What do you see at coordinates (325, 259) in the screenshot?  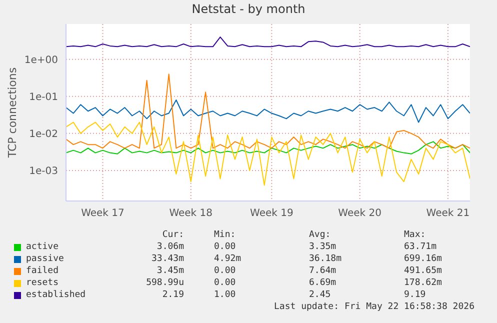 I see `text: 36.18m` at bounding box center [325, 259].